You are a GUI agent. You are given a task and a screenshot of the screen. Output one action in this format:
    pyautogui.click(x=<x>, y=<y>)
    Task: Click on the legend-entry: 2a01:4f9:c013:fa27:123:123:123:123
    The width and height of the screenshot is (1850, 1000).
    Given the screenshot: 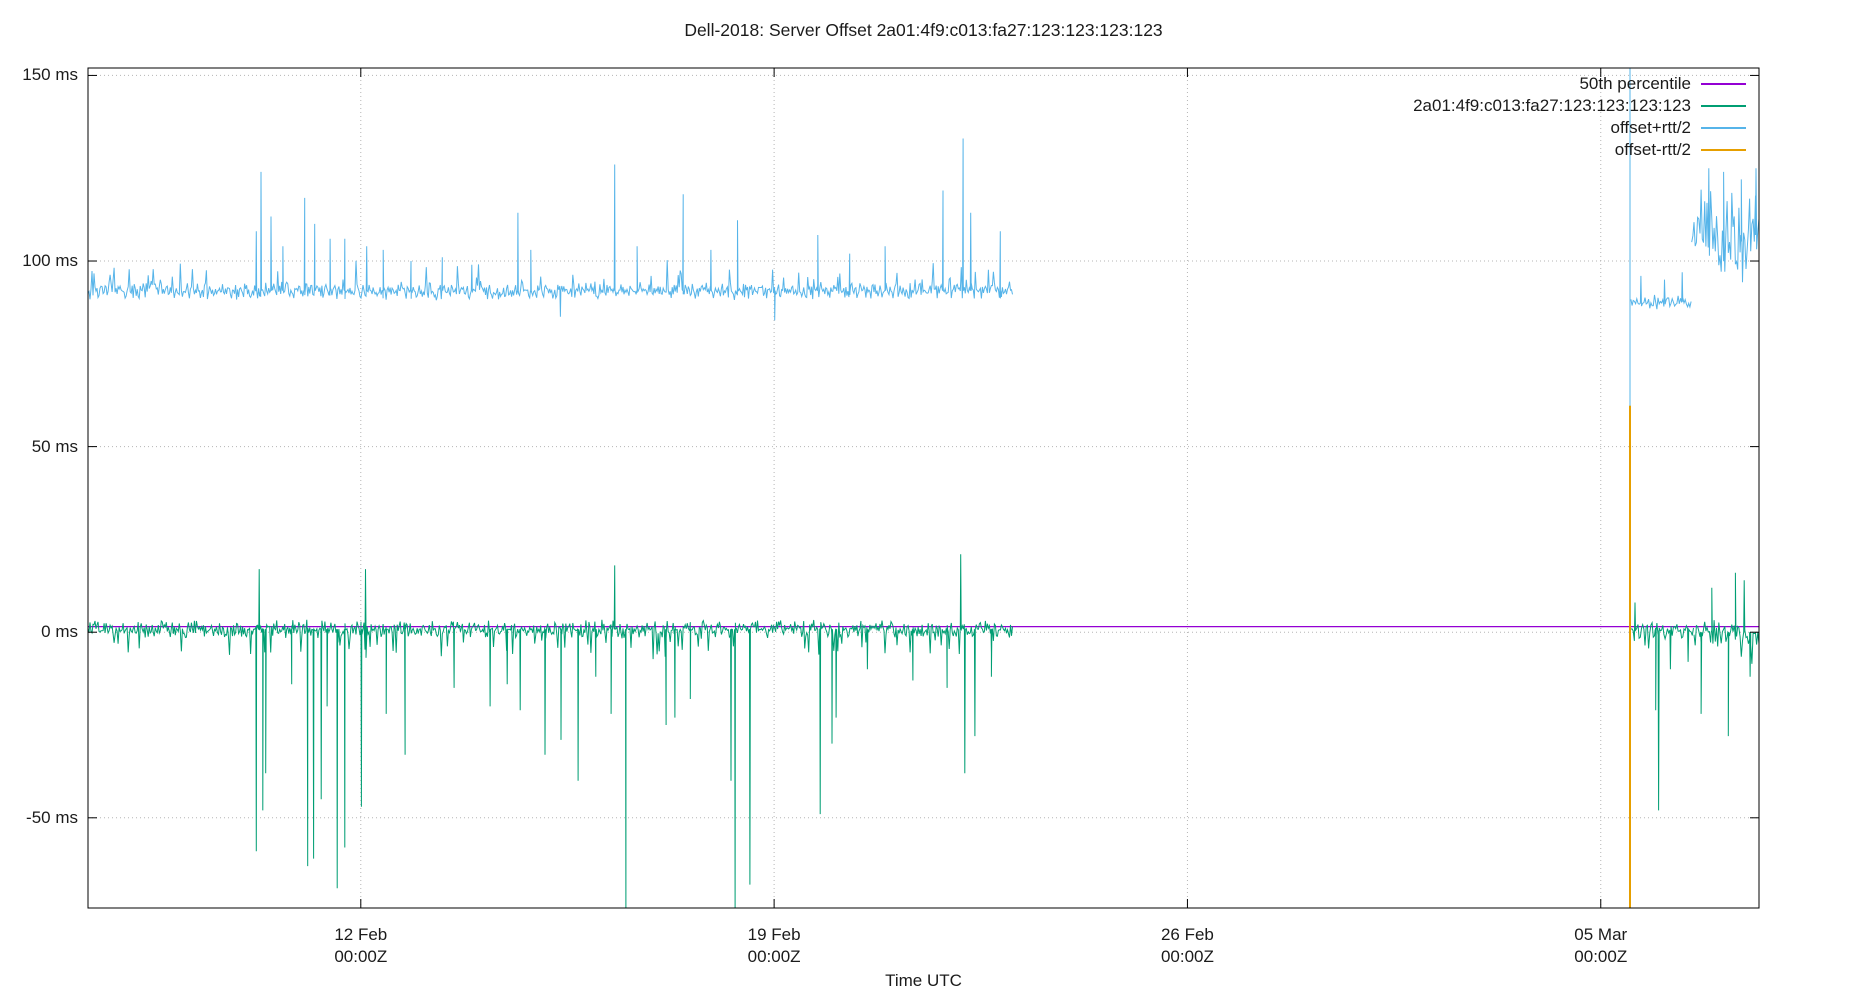 What is the action you would take?
    pyautogui.click(x=1579, y=106)
    